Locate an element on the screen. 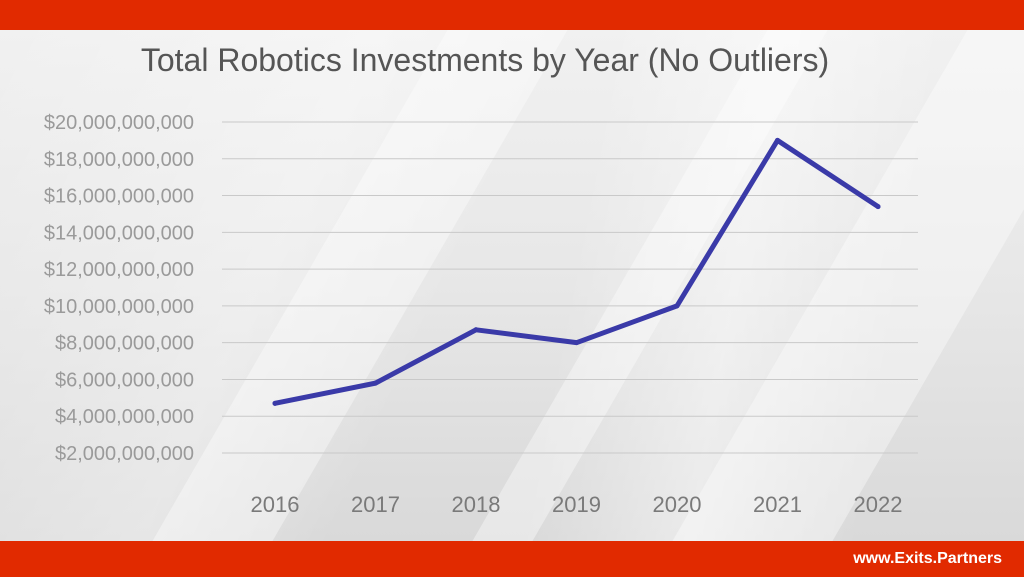 The image size is (1024, 577). y-tick-label: $10,000,000,000 is located at coordinates (119, 307).